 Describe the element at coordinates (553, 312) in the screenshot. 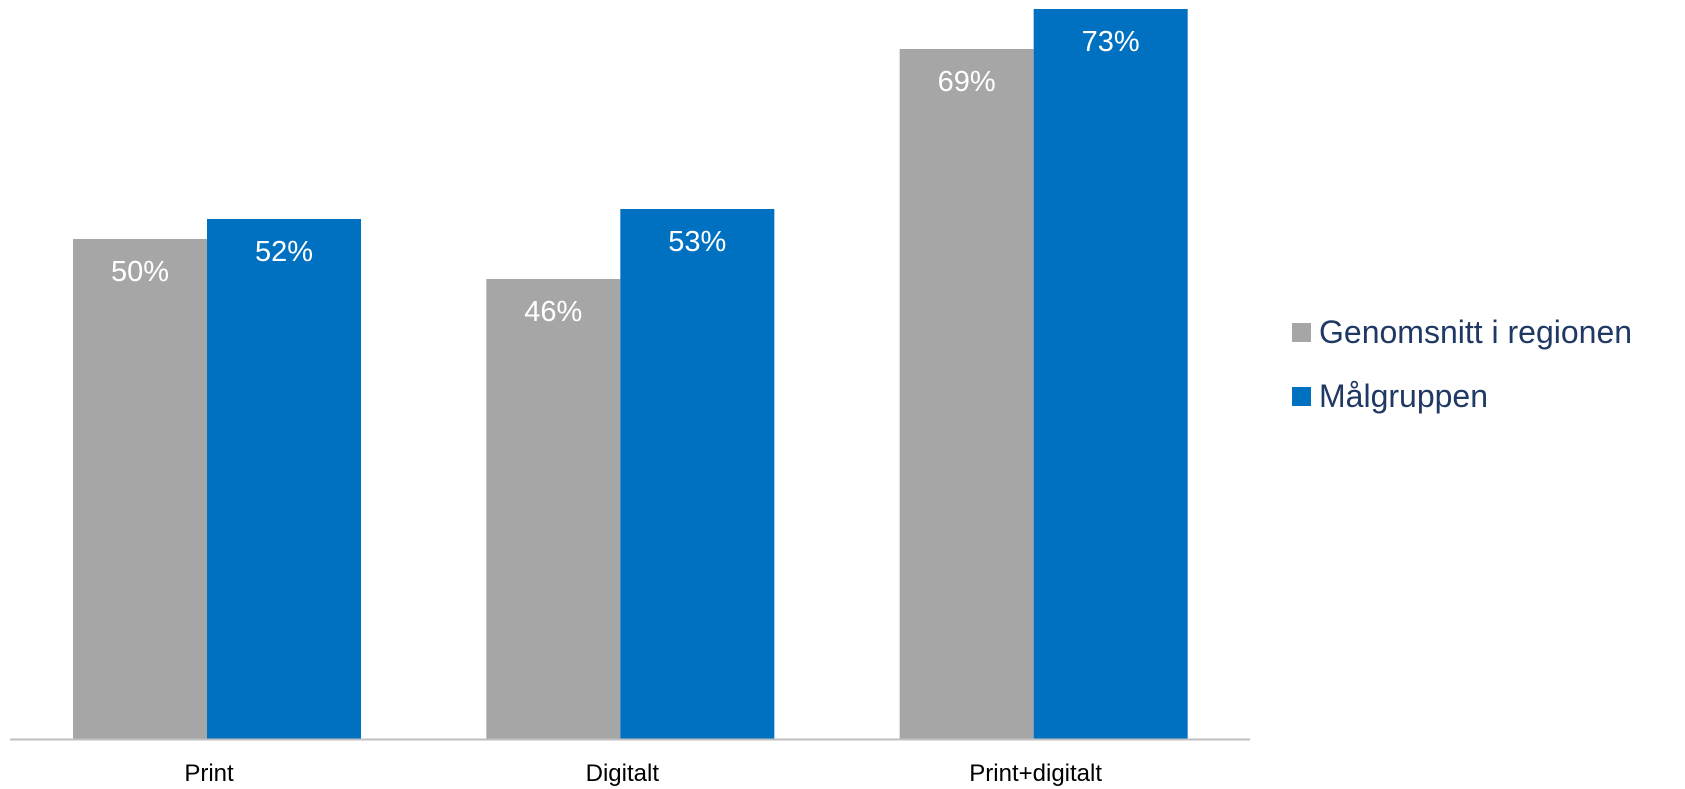

I see `data-label-genomsnitt-1: 46%` at that location.